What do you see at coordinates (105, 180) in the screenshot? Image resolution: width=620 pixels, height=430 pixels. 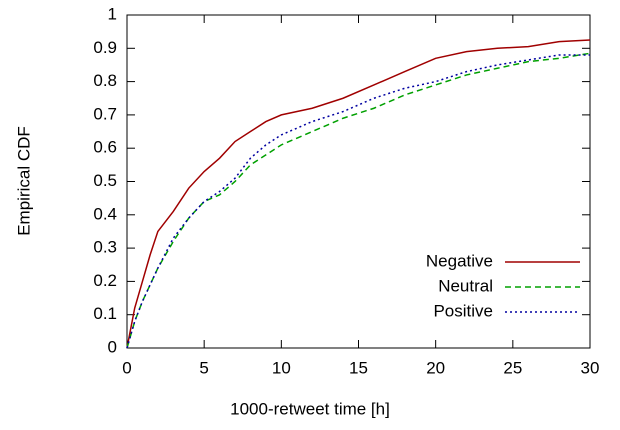 I see `y-tick-label: 0.5` at bounding box center [105, 180].